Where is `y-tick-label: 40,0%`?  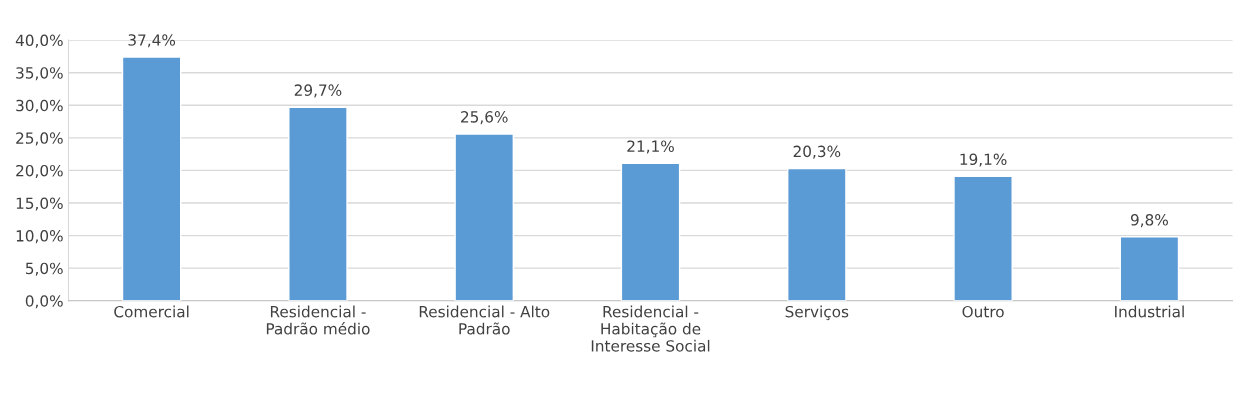 y-tick-label: 40,0% is located at coordinates (39, 41).